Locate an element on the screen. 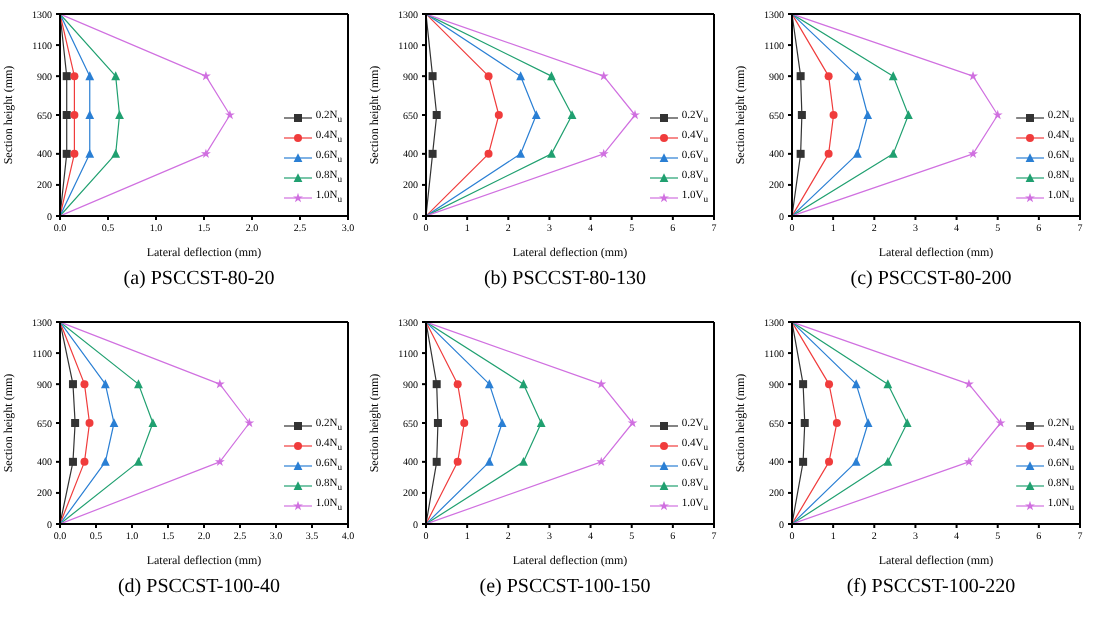  text: (c) PSCCST-80-200 is located at coordinates (931, 279).